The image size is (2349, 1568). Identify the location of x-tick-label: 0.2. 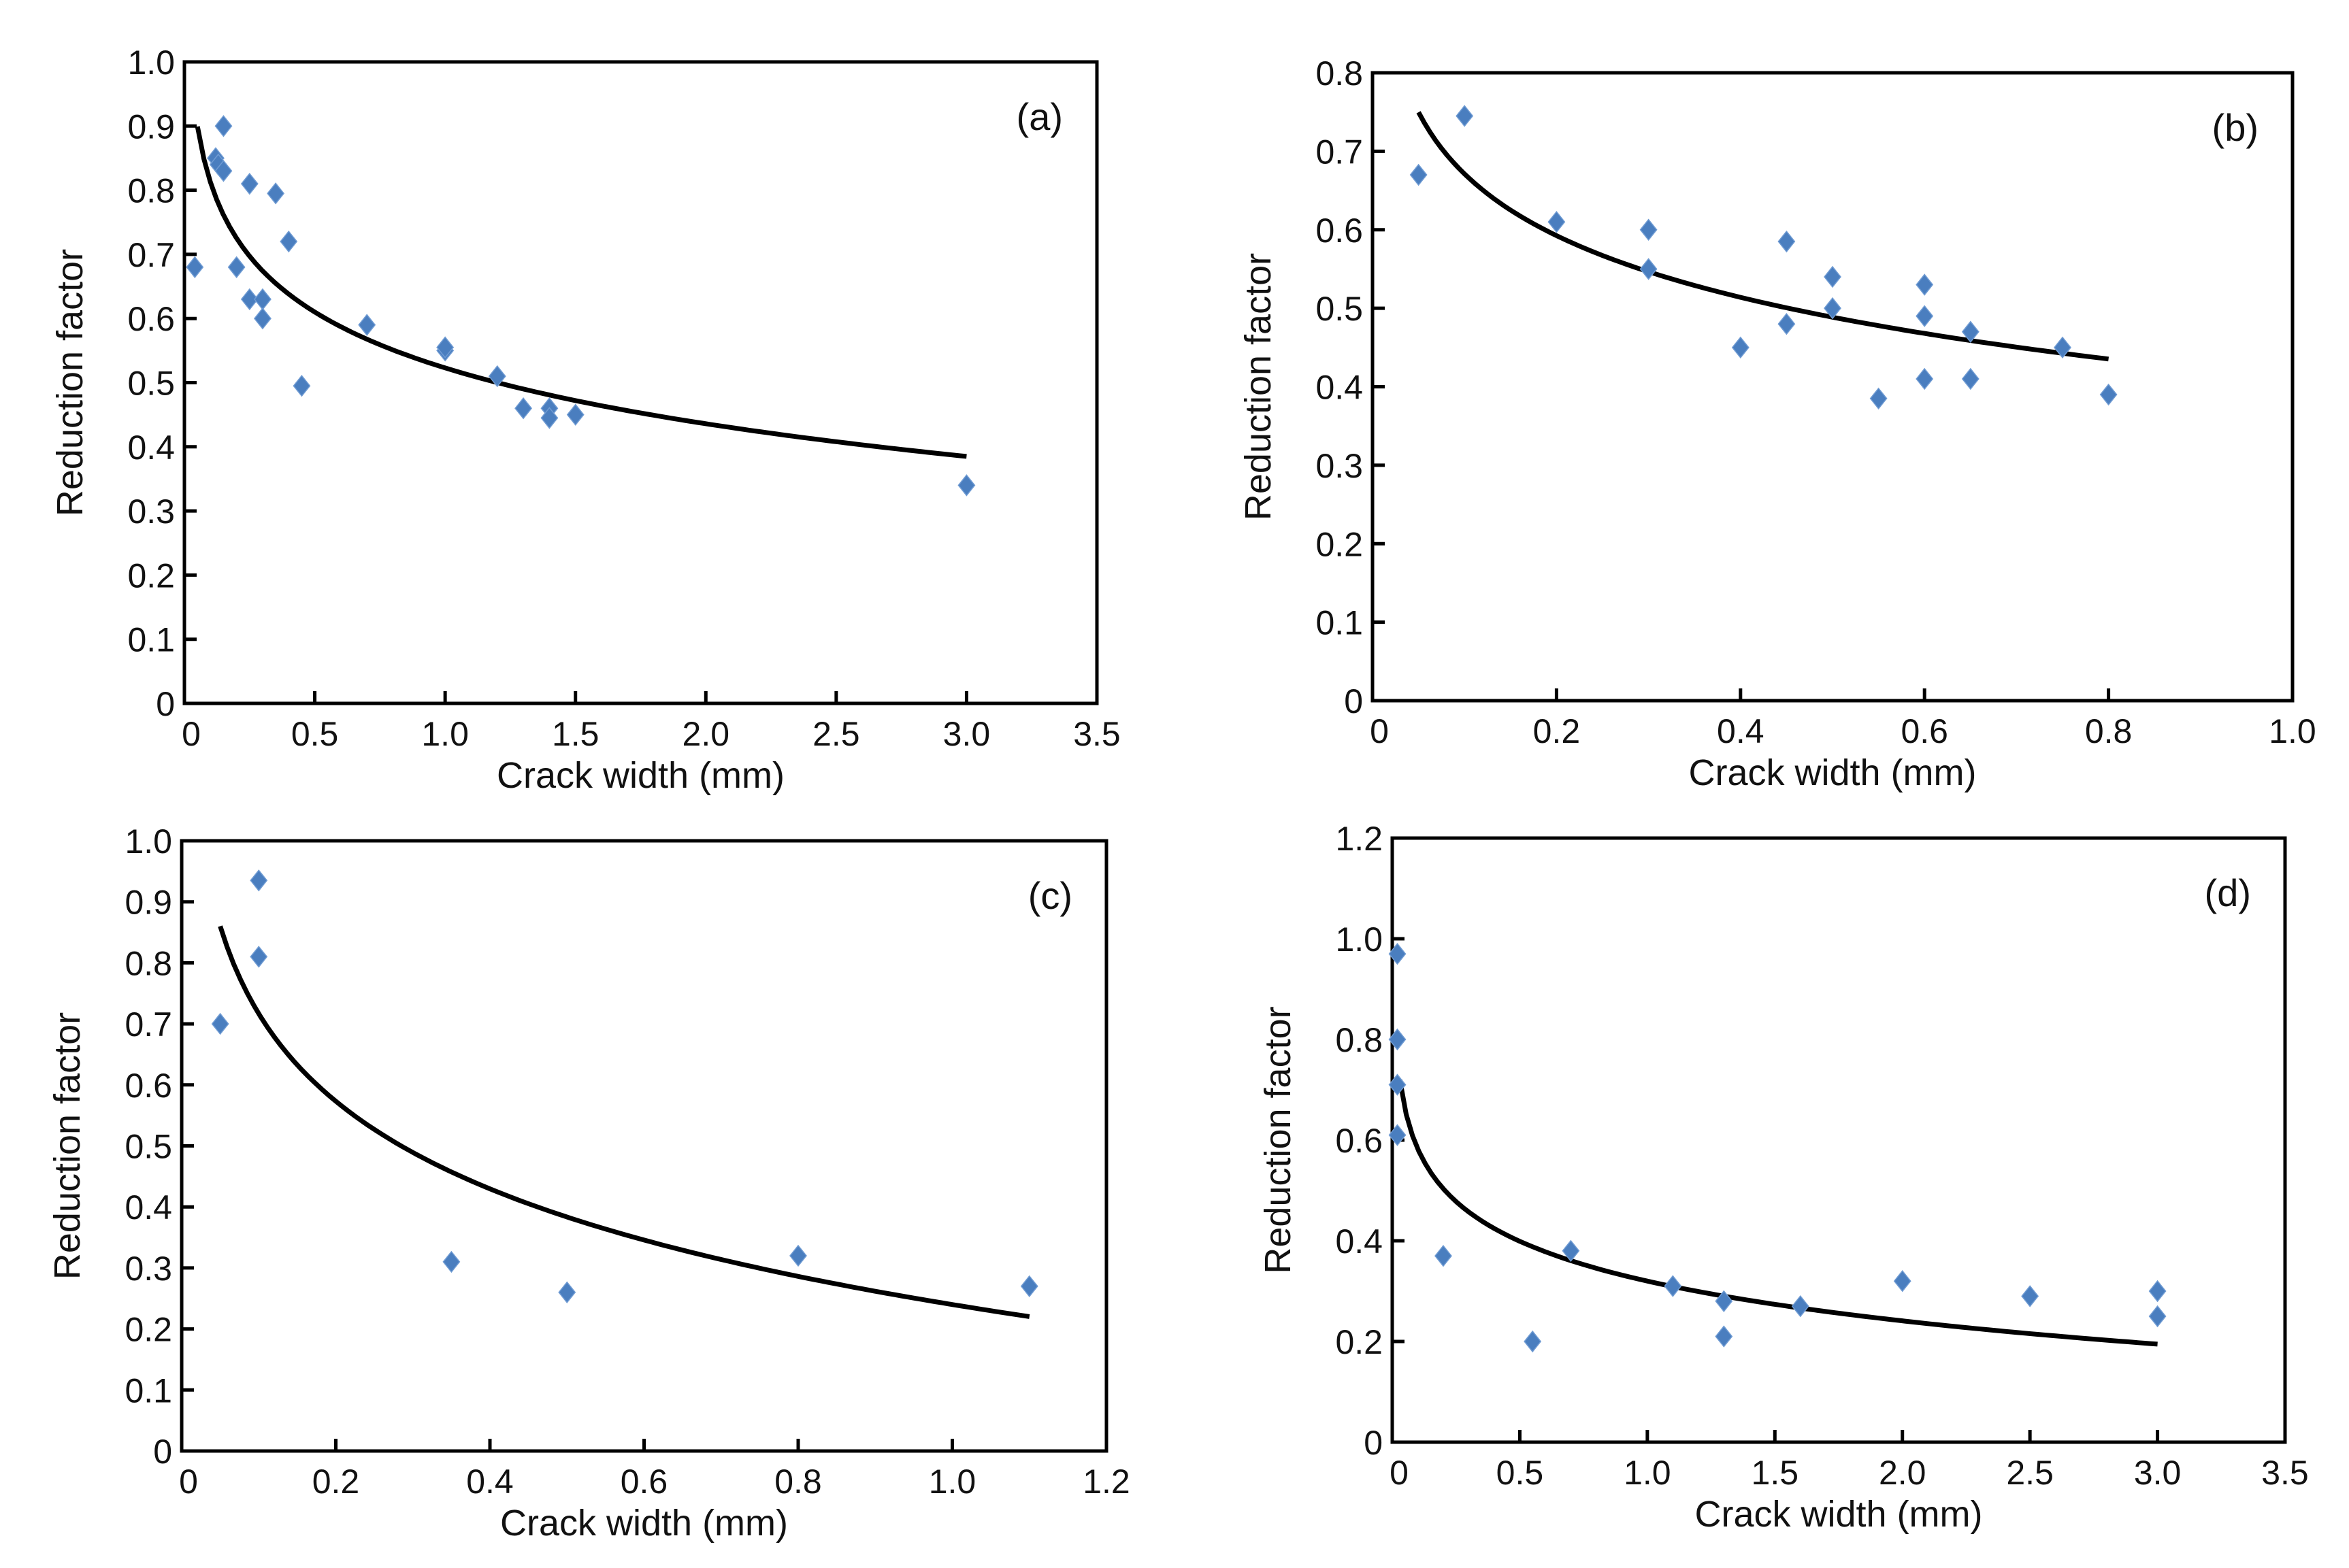
(336, 1482).